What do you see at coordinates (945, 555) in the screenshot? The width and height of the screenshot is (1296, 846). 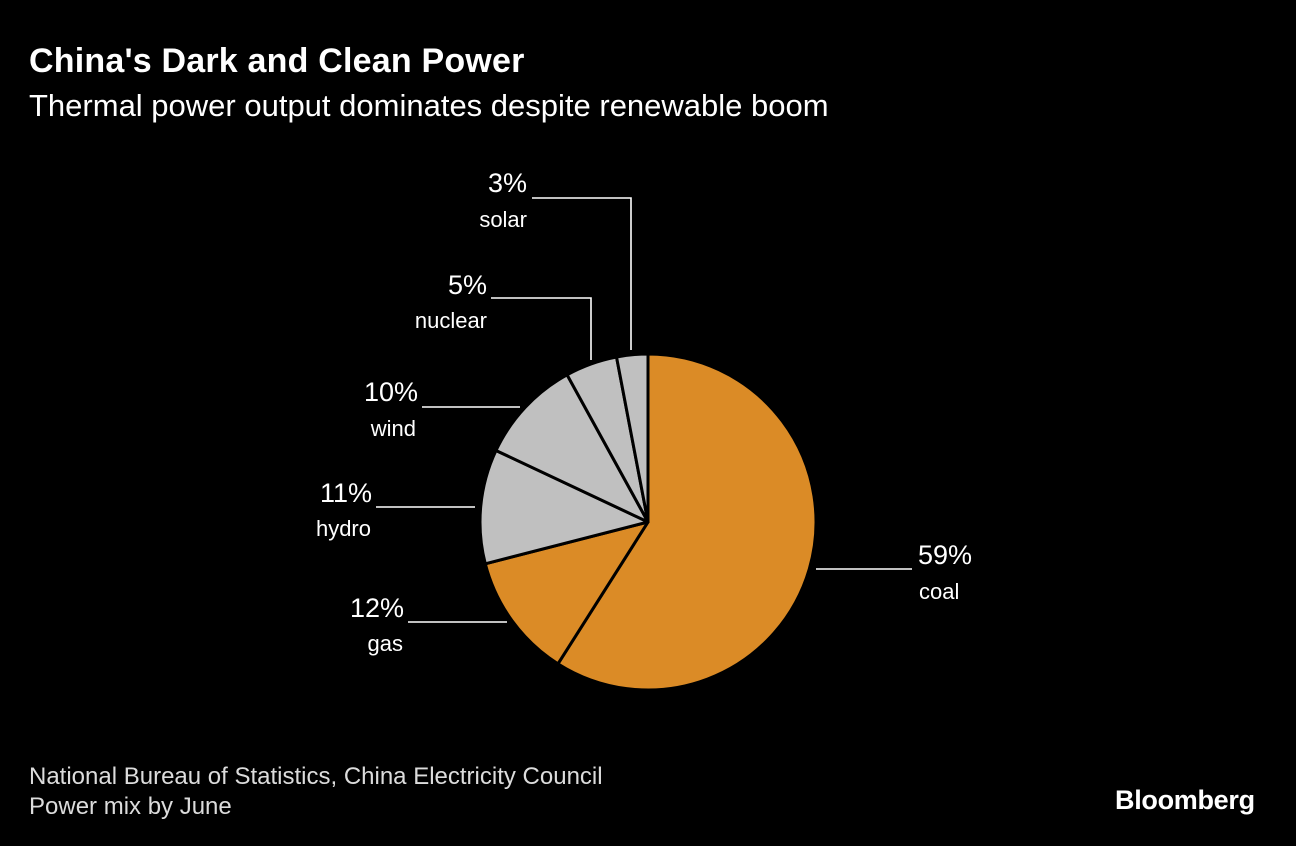 I see `slice-value-coal: 59%` at bounding box center [945, 555].